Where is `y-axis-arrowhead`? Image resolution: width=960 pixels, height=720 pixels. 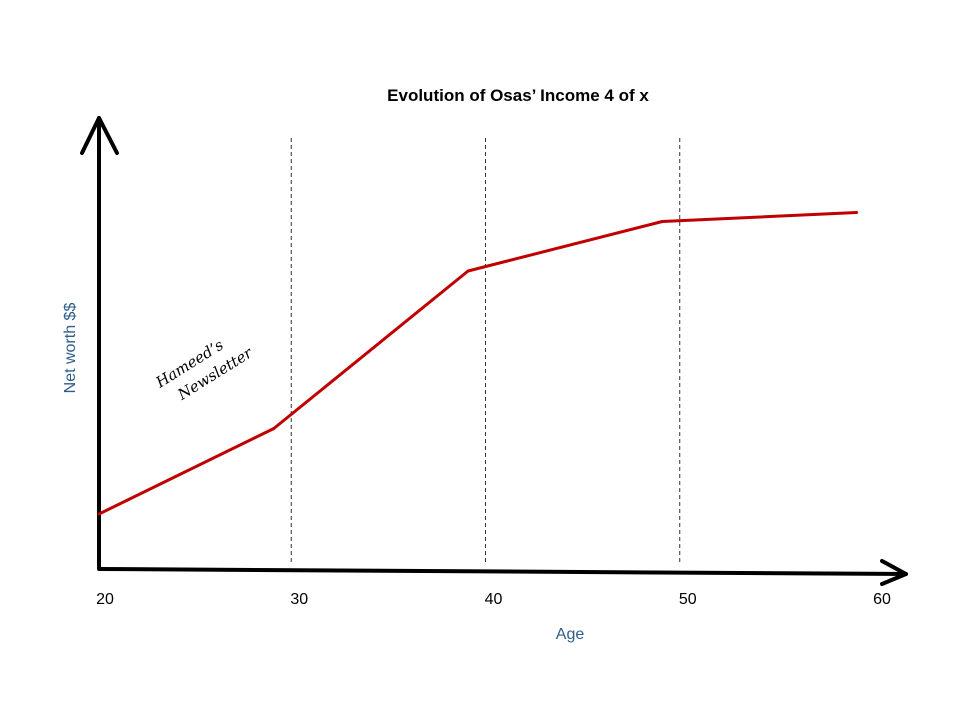
y-axis-arrowhead is located at coordinates (99, 135).